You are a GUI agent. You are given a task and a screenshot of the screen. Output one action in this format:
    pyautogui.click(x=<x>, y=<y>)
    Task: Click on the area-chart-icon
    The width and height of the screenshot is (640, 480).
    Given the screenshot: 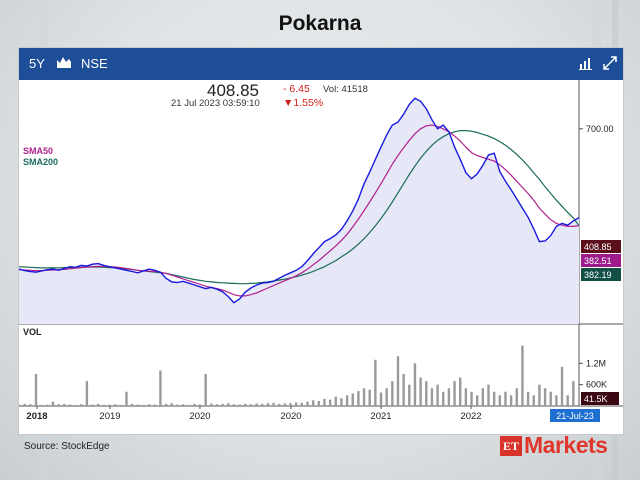 What is the action you would take?
    pyautogui.click(x=64, y=63)
    